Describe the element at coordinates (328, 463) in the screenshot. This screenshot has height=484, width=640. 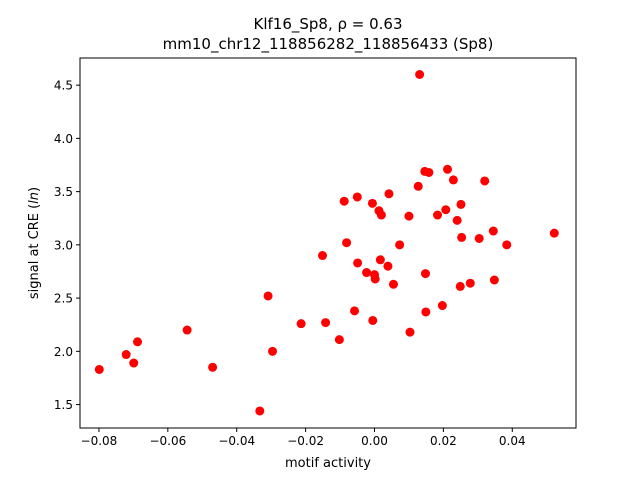
I see `x-axis-label: motif activity` at that location.